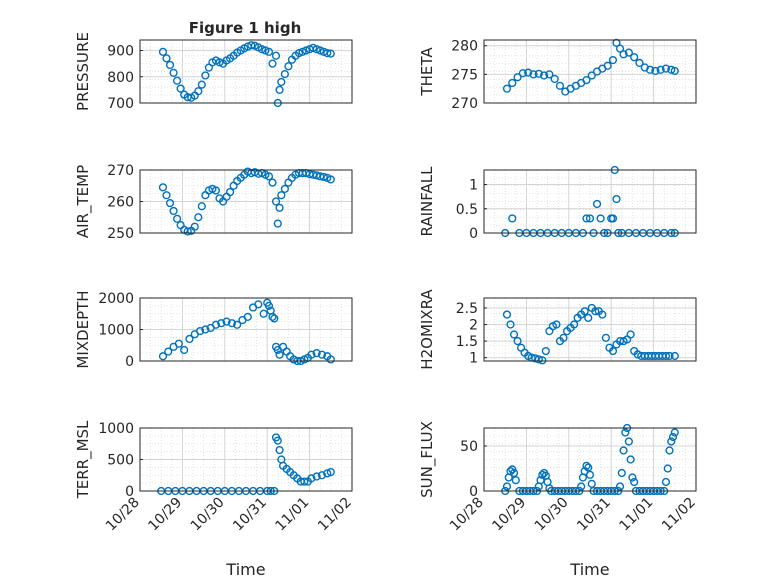 Image resolution: width=778 pixels, height=587 pixels. Describe the element at coordinates (250, 515) in the screenshot. I see `x-tick-label: 10/31` at that location.